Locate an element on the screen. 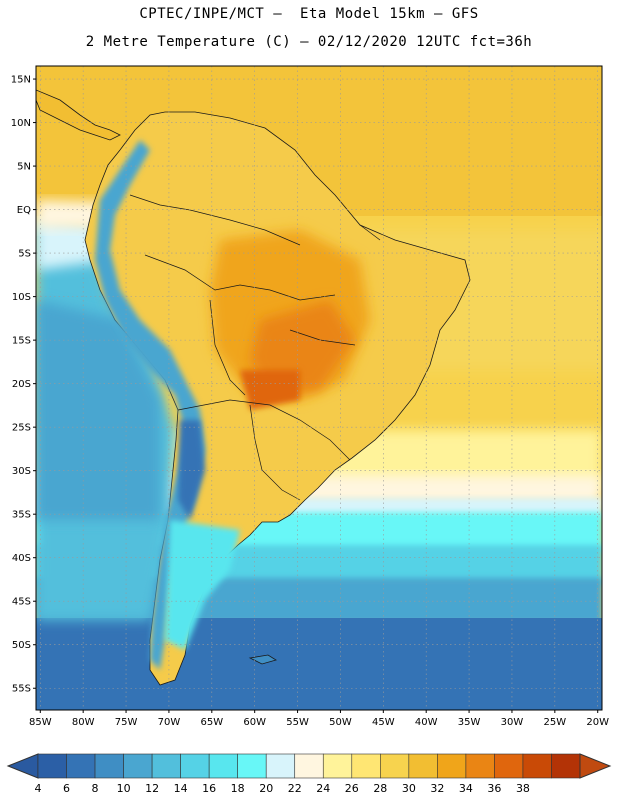 The height and width of the screenshot is (800, 618). lon-tick-label: 85W is located at coordinates (40, 722).